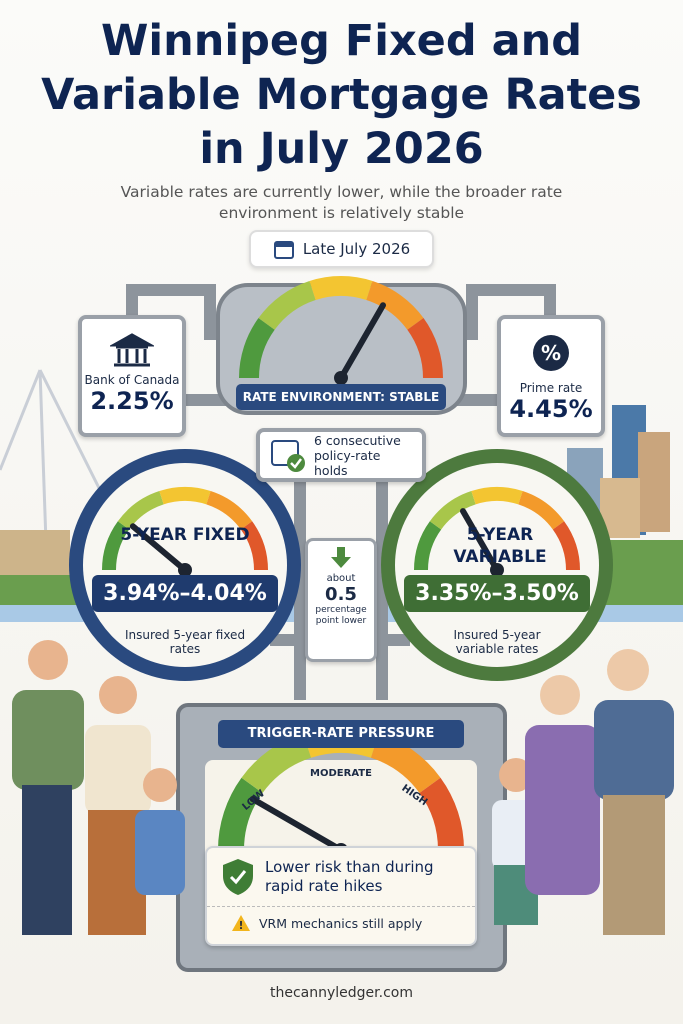  I want to click on boc-value: 2.25%, so click(132, 401).